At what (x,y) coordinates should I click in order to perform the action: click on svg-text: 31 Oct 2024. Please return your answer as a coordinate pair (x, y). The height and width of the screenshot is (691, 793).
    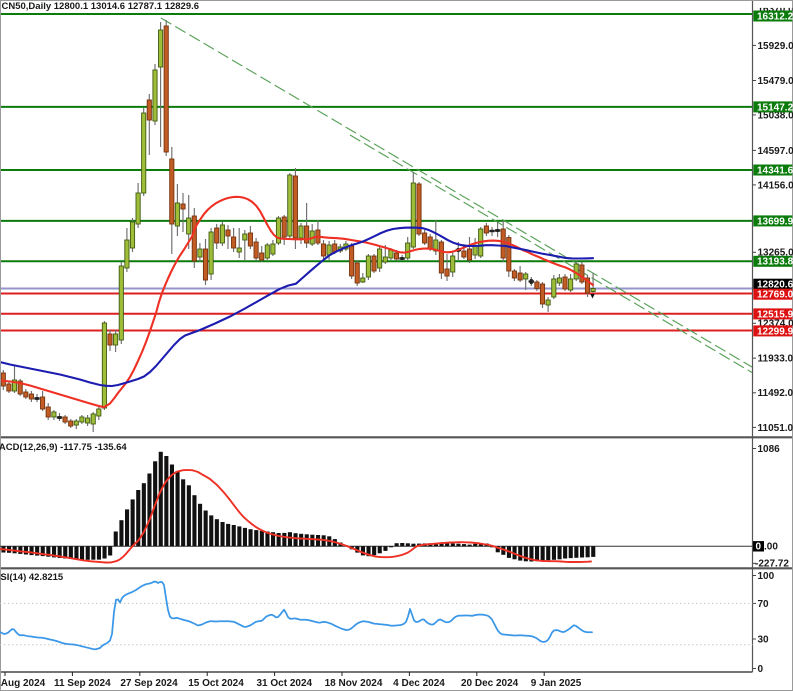
    Looking at the image, I should click on (284, 683).